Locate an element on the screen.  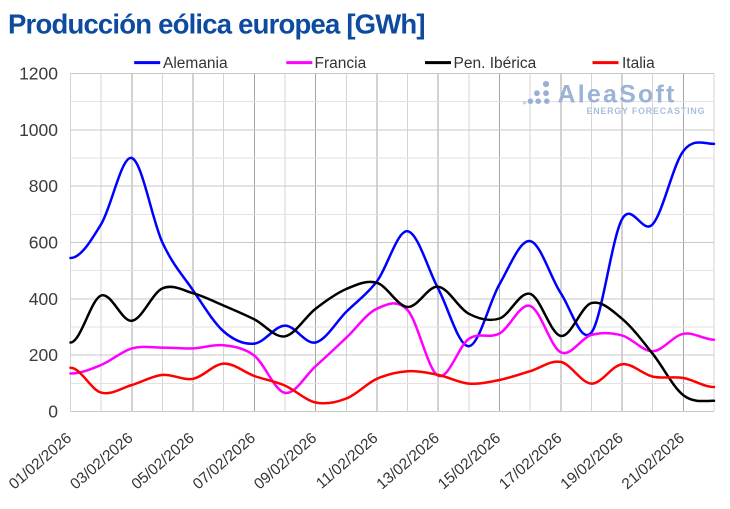
svg-text: Francia is located at coordinates (341, 63).